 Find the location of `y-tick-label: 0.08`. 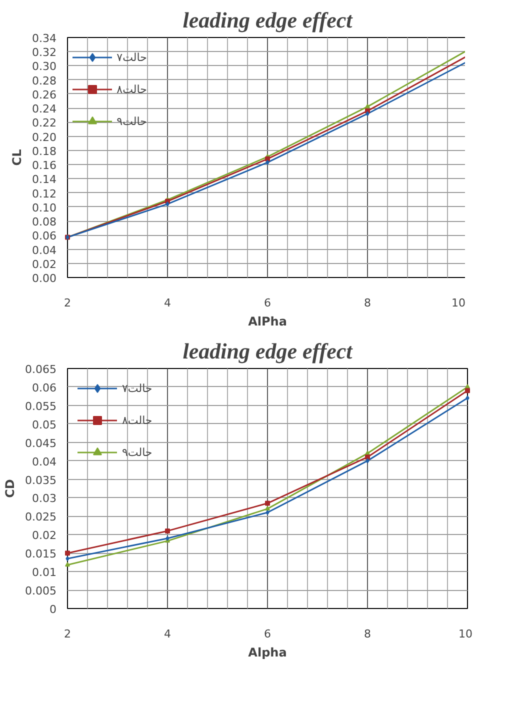

y-tick-label: 0.08 is located at coordinates (44, 222).